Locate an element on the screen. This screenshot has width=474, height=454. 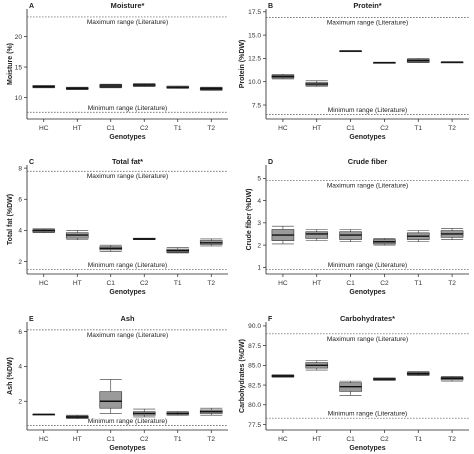
panel-letter: C is located at coordinates (31, 162).